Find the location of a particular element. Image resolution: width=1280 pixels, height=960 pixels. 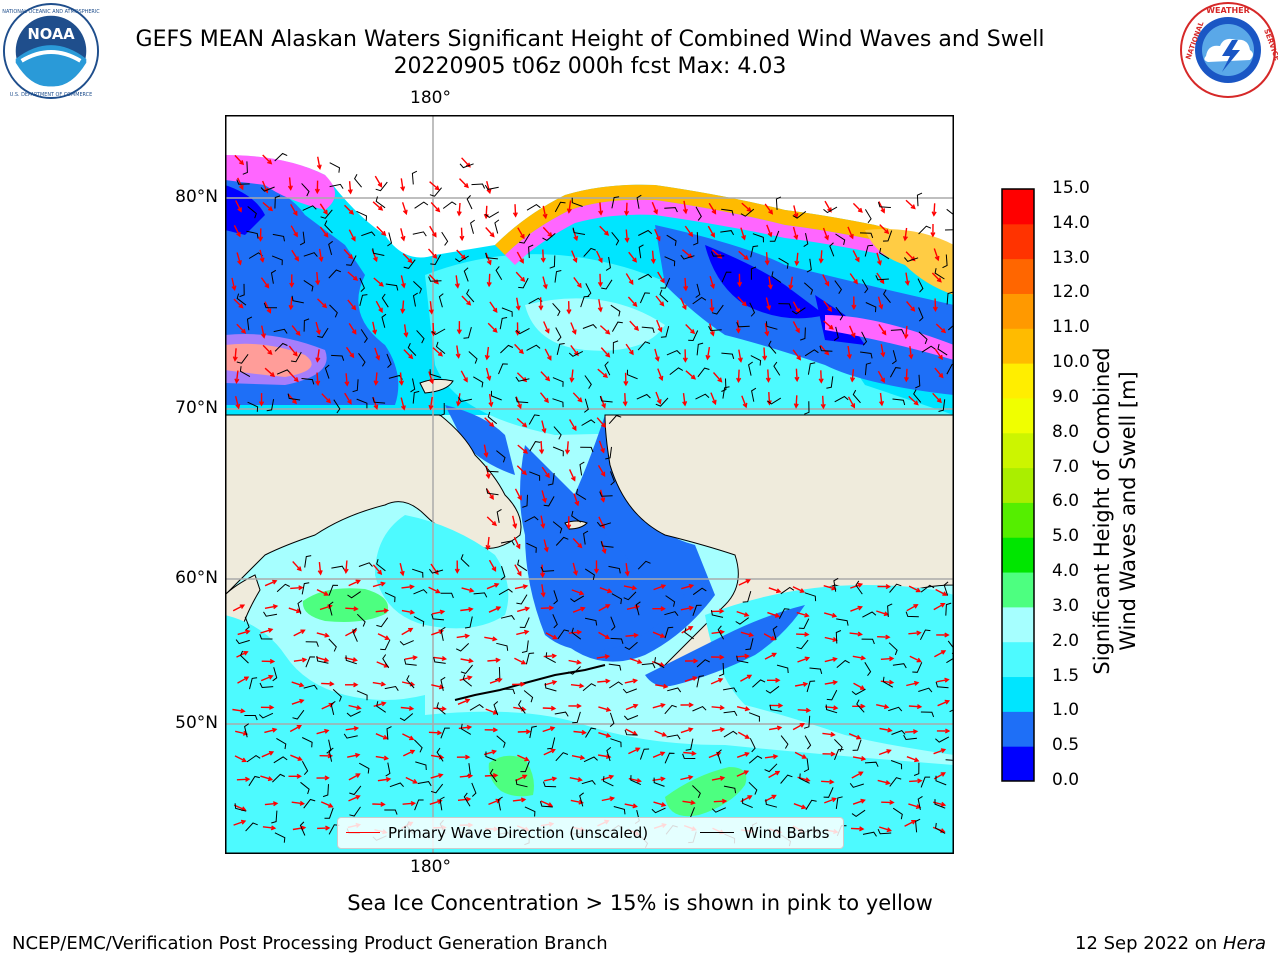

svg-text: NOAA is located at coordinates (51, 34).